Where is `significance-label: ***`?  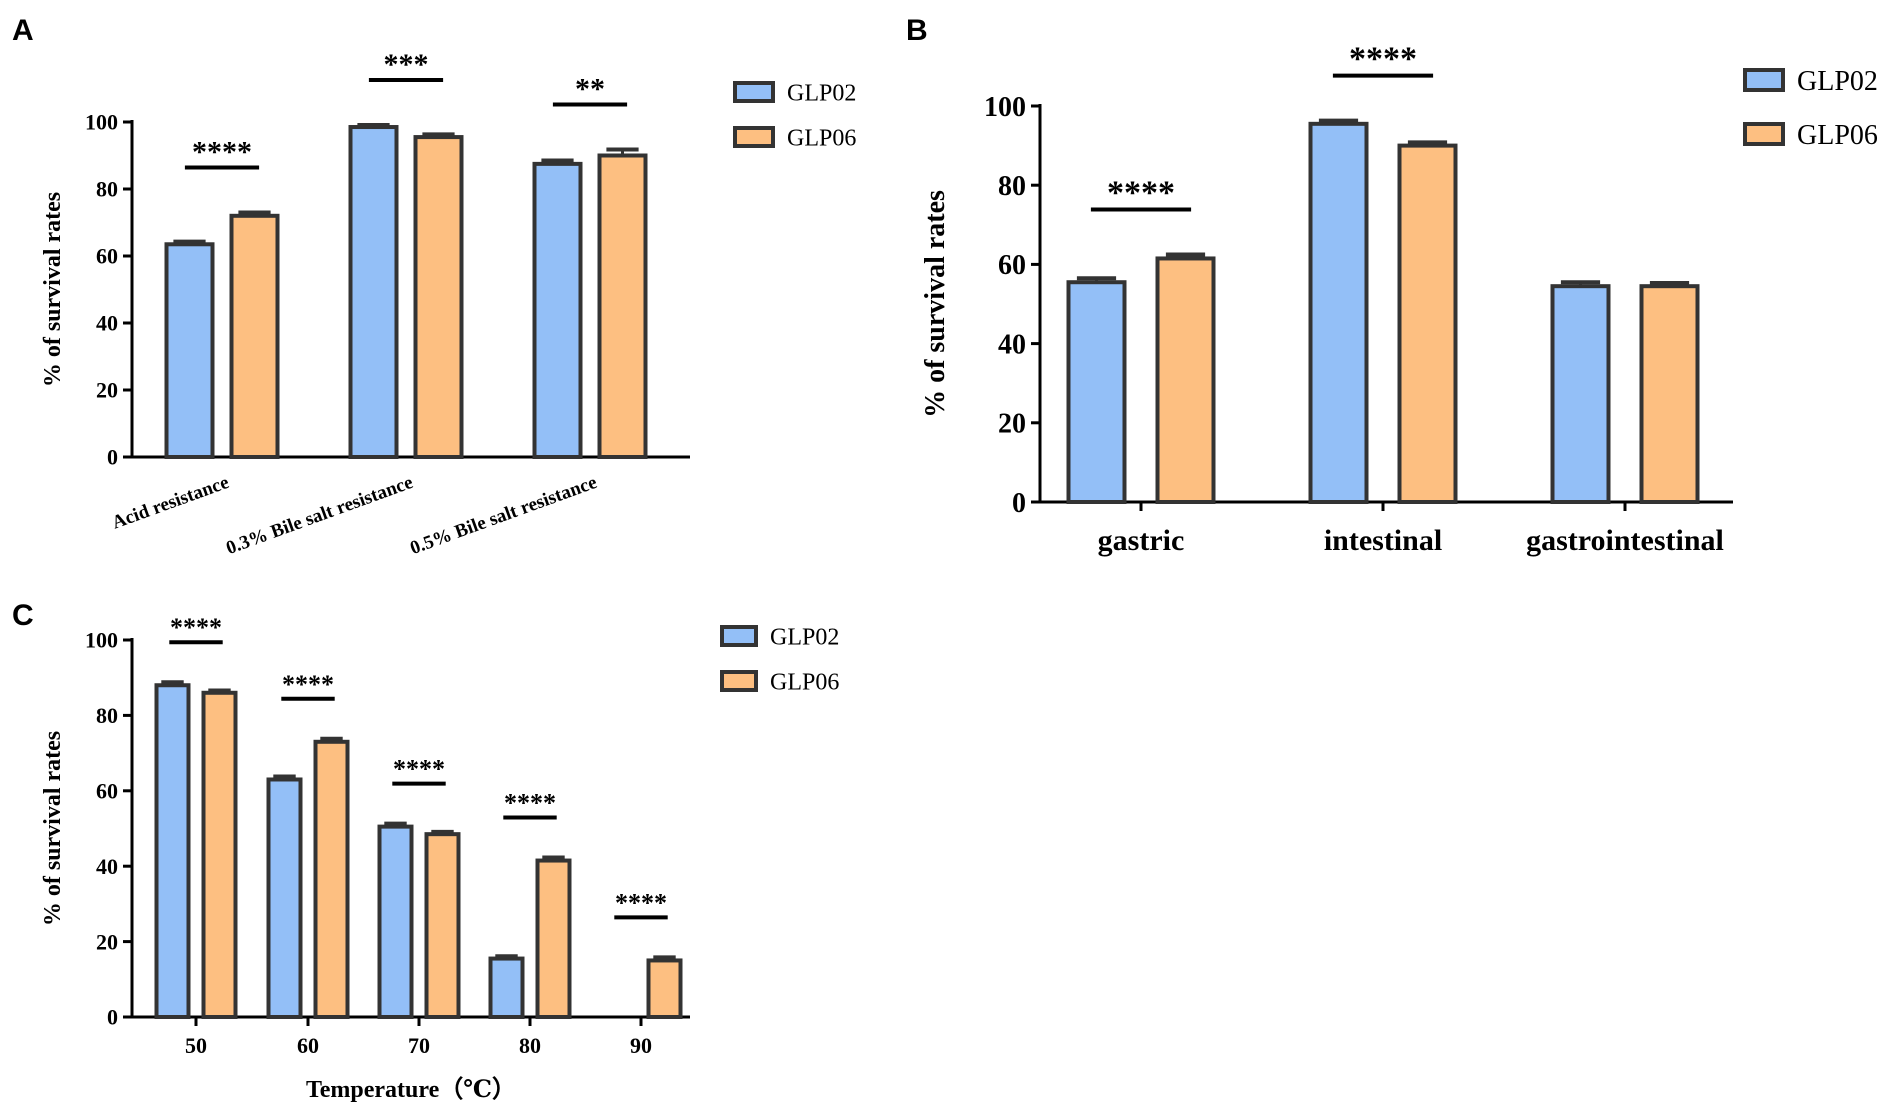
significance-label: *** is located at coordinates (406, 64).